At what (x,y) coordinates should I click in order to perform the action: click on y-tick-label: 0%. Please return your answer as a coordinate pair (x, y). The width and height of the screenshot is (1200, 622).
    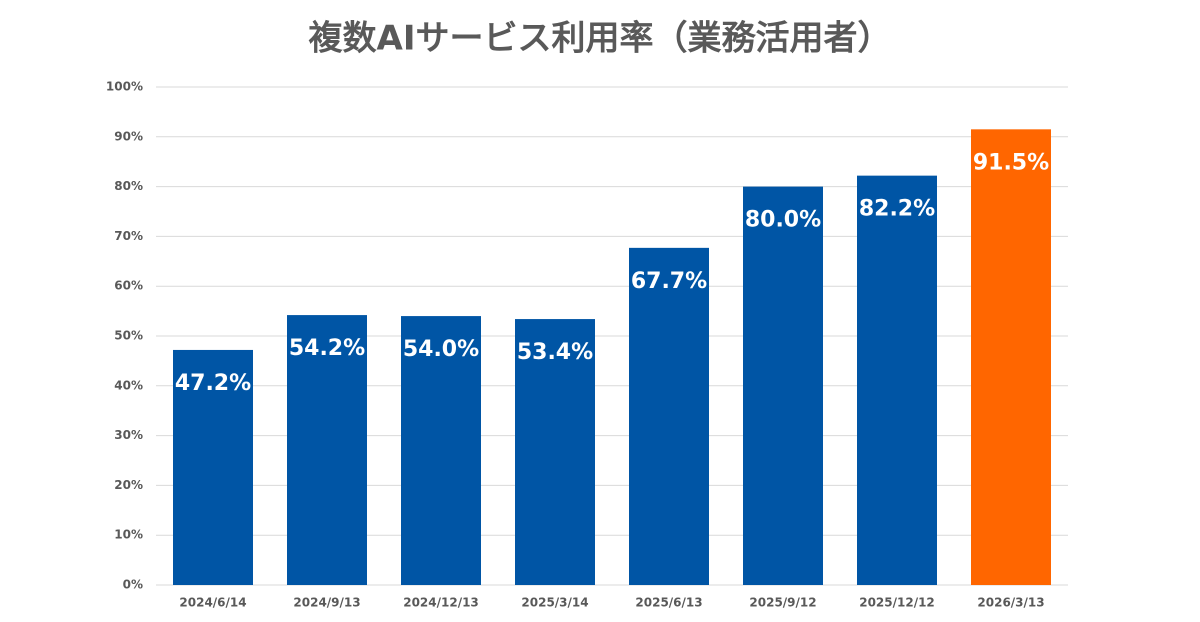
    Looking at the image, I should click on (133, 585).